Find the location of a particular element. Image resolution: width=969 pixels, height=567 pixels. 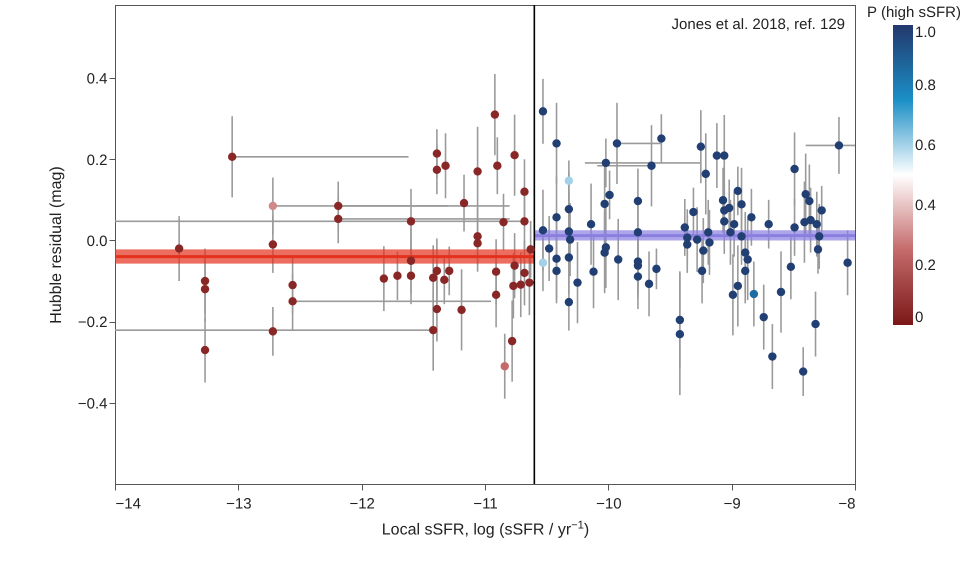

y-tick-label: 0.0 is located at coordinates (97, 241).